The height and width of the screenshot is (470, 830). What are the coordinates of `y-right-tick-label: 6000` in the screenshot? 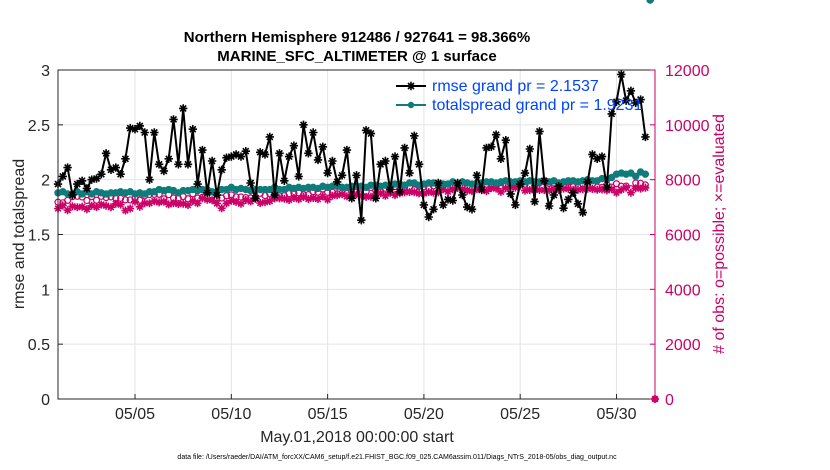 It's located at (683, 236).